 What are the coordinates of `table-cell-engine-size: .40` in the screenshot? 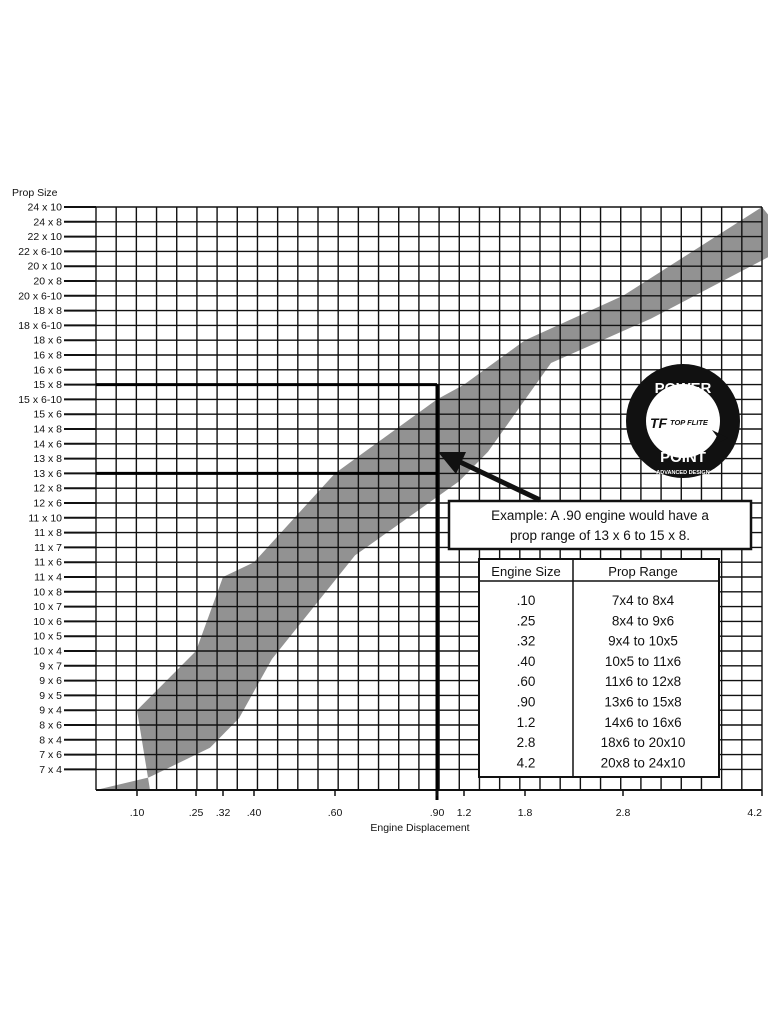 It's located at (526, 661).